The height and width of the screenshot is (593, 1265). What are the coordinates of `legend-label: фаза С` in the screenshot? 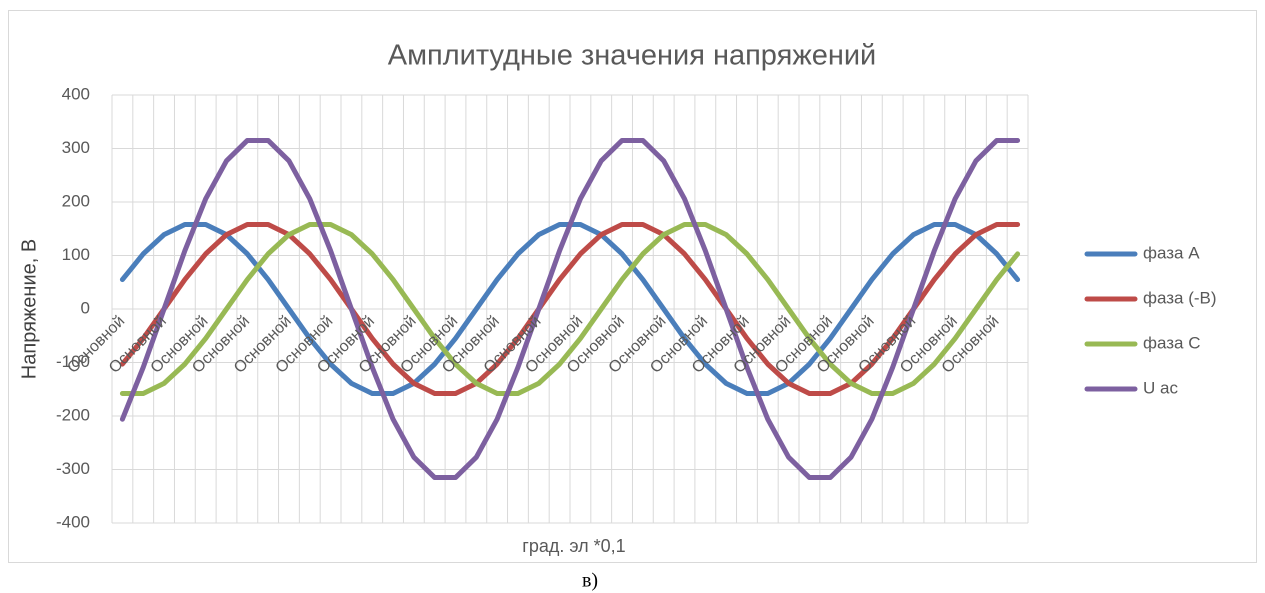 It's located at (1172, 342).